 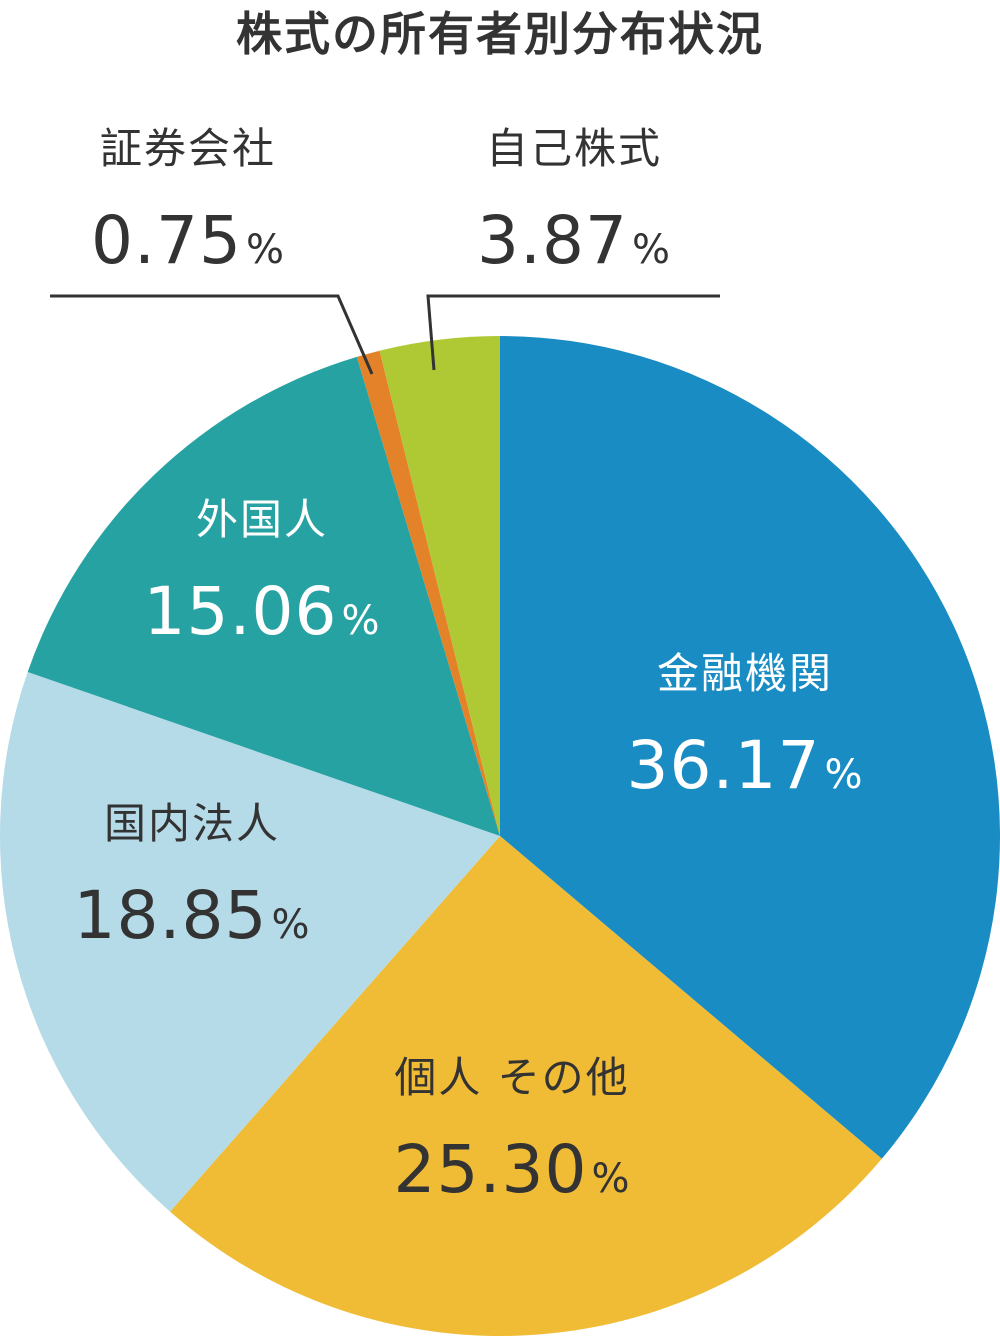 I want to click on slice-value-financial-institutions: 36.17%, so click(x=745, y=765).